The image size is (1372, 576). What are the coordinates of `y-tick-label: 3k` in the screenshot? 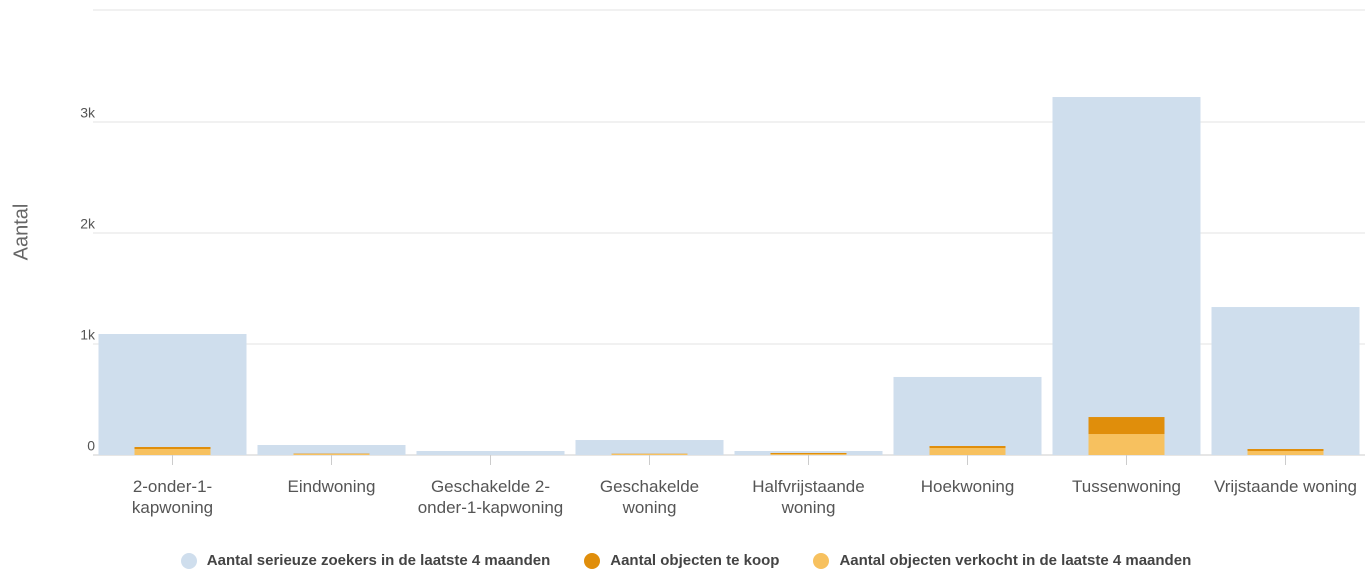 It's located at (88, 113).